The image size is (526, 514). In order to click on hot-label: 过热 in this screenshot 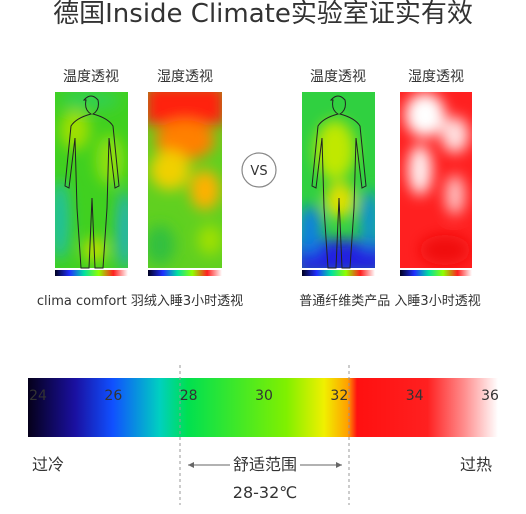, I will do `click(476, 464)`.